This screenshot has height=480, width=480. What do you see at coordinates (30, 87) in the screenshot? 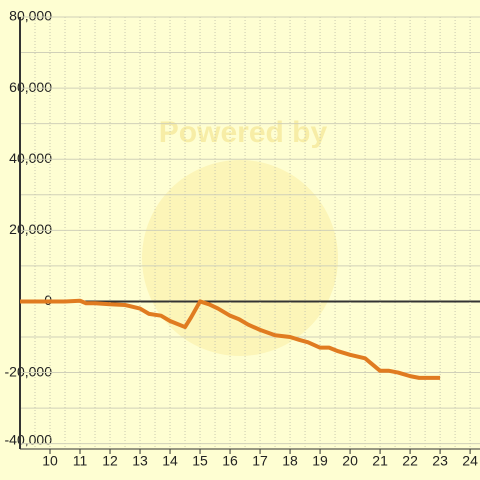
I see `y-tick-label: 60,000` at bounding box center [30, 87].